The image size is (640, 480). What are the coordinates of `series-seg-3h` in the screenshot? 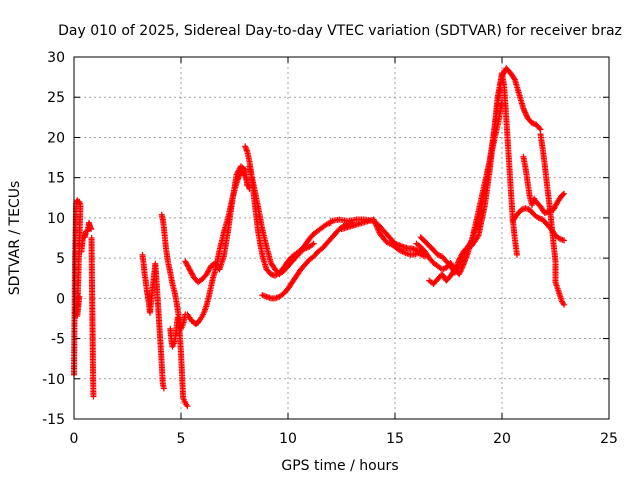 It's located at (153, 321).